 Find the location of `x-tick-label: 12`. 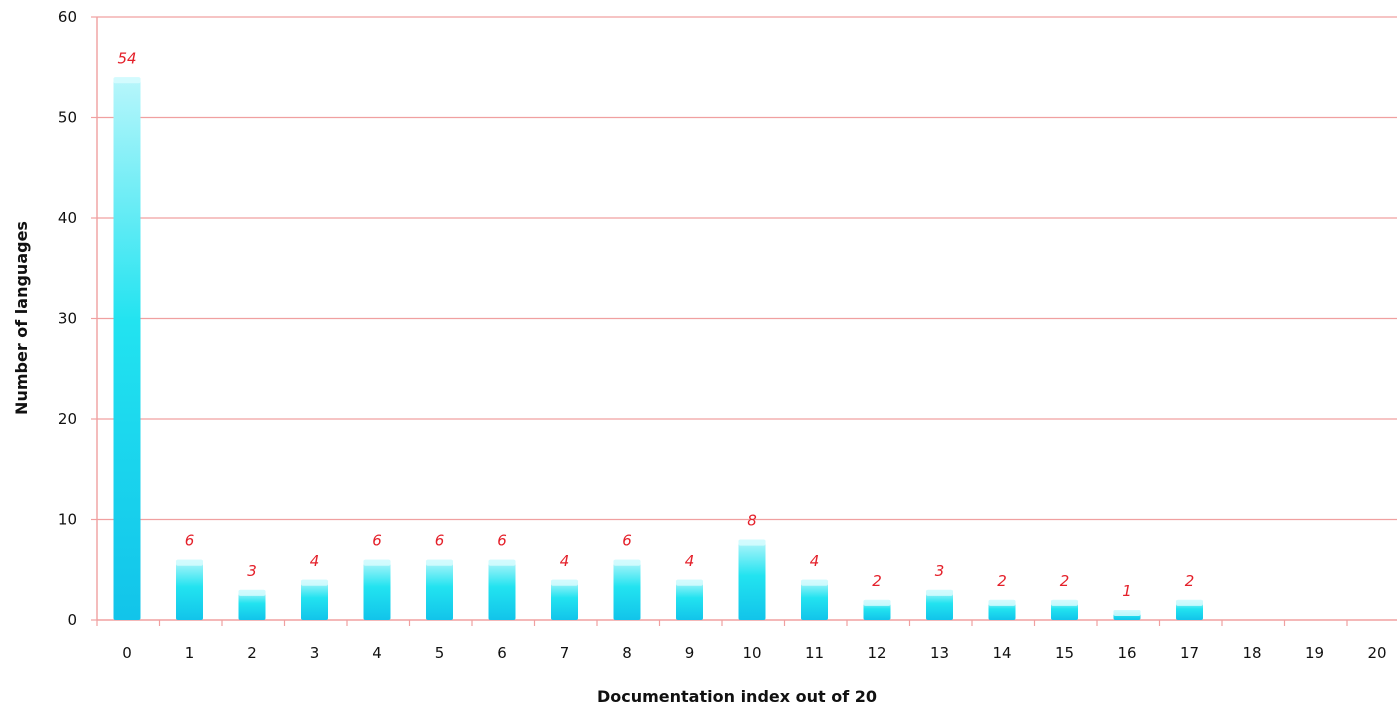

x-tick-label: 12 is located at coordinates (876, 653).